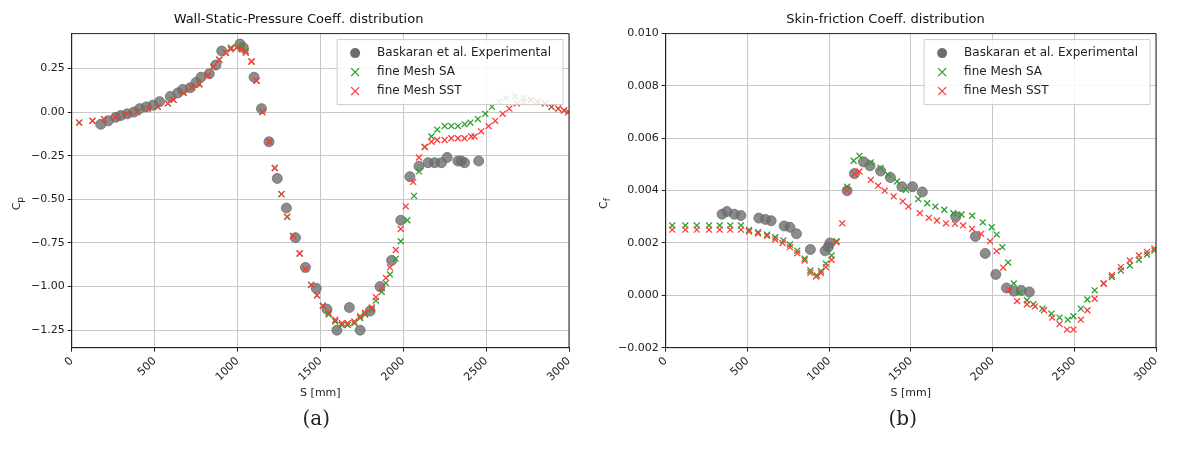 Image resolution: width=1179 pixels, height=469 pixels. I want to click on y-tick-label: 0.002, so click(642, 242).